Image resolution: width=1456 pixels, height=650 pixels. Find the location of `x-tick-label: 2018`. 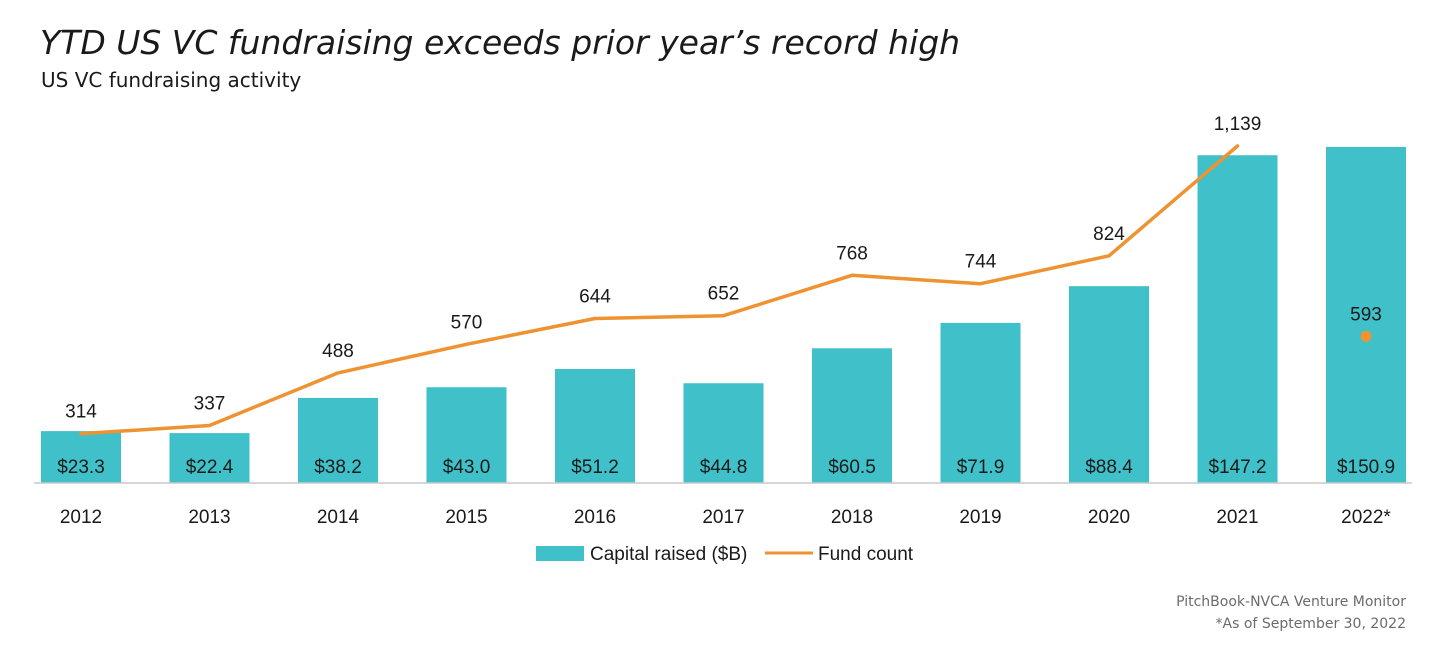

x-tick-label: 2018 is located at coordinates (852, 517).